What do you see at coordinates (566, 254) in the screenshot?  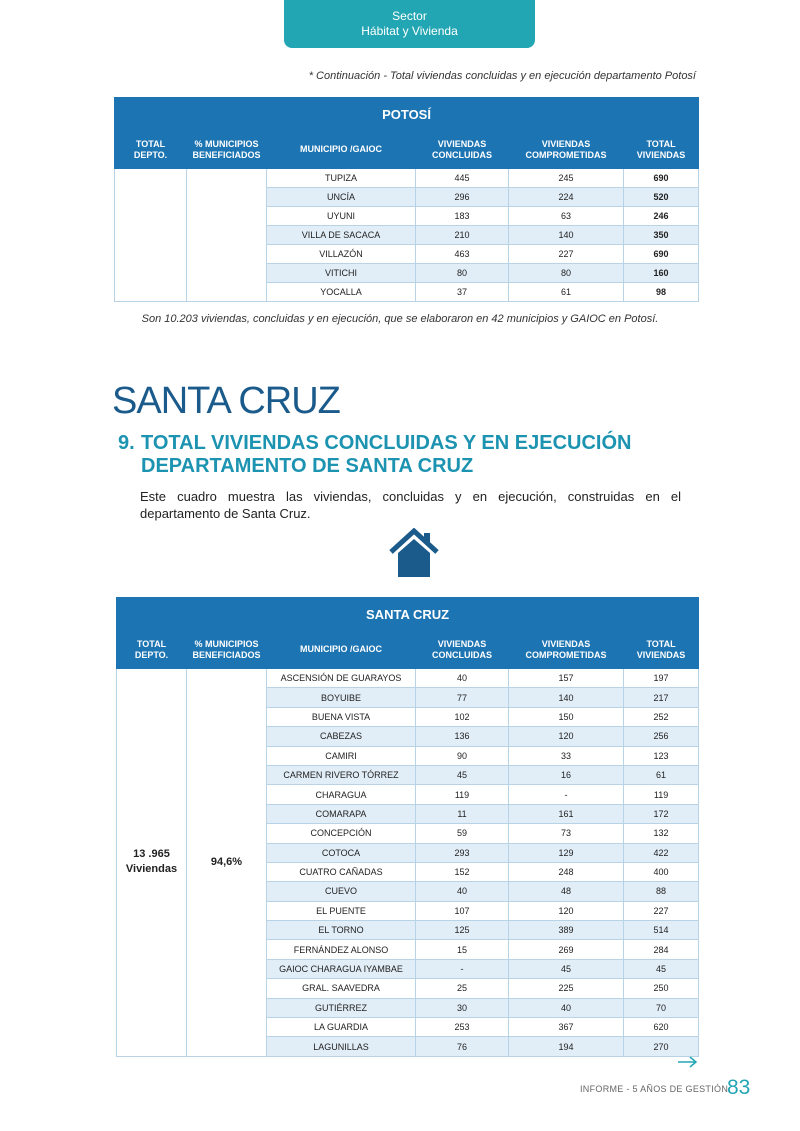 I see `cell-value: 227` at bounding box center [566, 254].